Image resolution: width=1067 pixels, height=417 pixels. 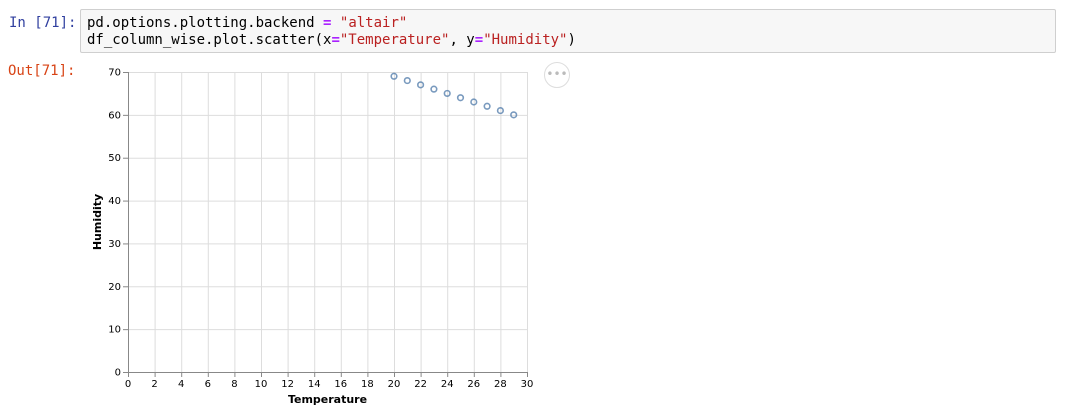 I want to click on x-tick-label: 14, so click(x=314, y=384).